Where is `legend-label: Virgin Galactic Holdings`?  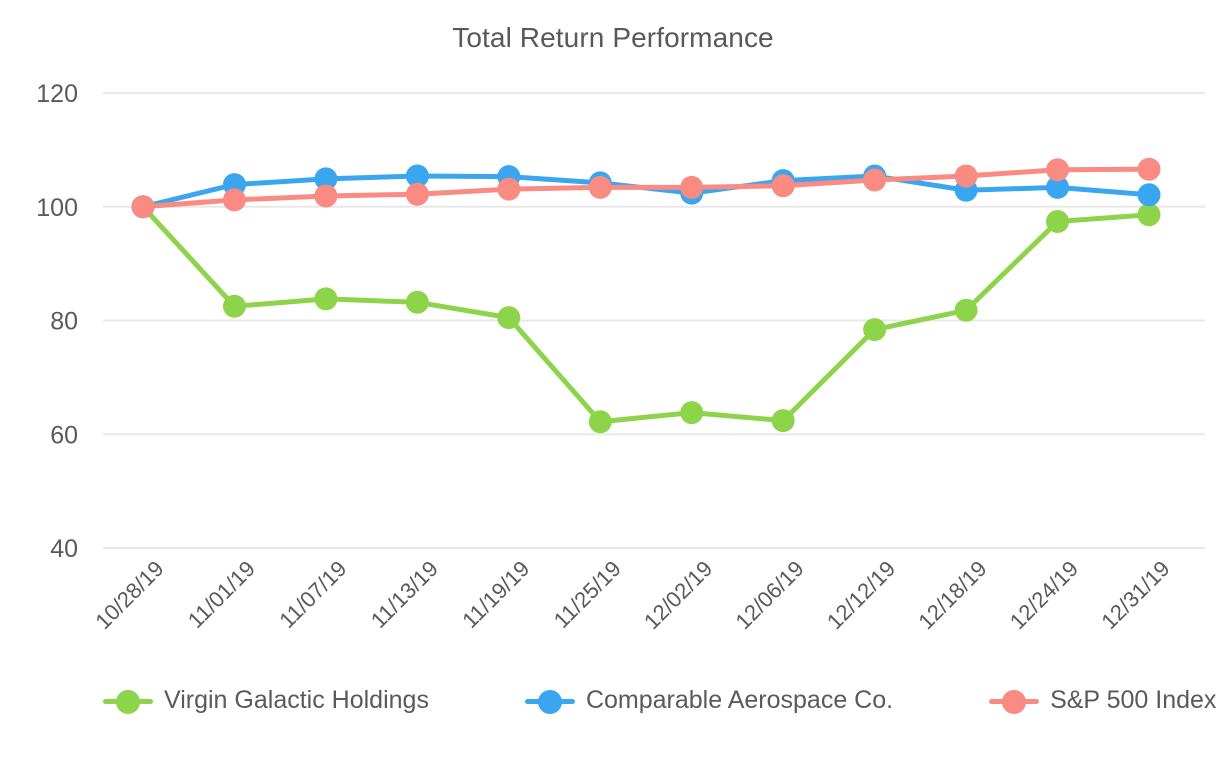 legend-label: Virgin Galactic Holdings is located at coordinates (296, 700).